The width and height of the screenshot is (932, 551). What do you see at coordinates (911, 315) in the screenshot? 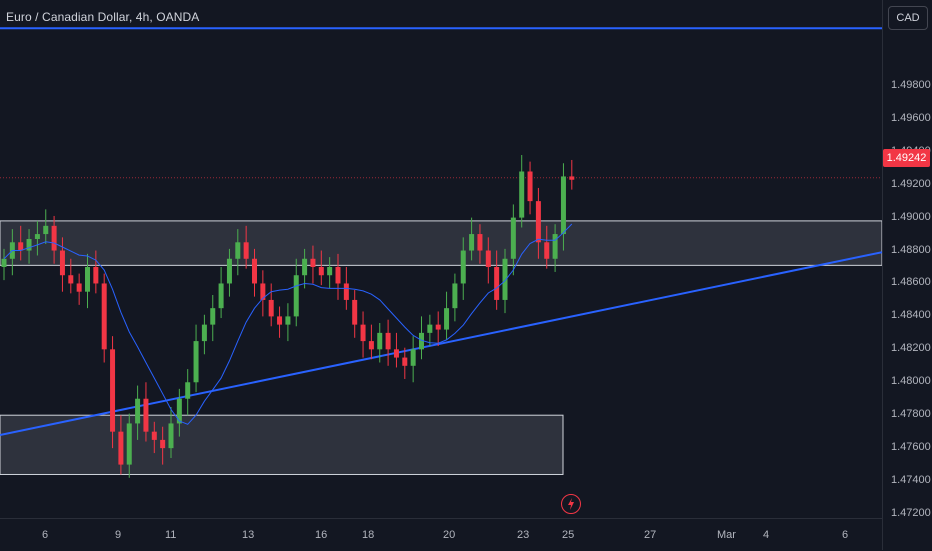
I see `price-tick-label: 1.48400` at bounding box center [911, 315].